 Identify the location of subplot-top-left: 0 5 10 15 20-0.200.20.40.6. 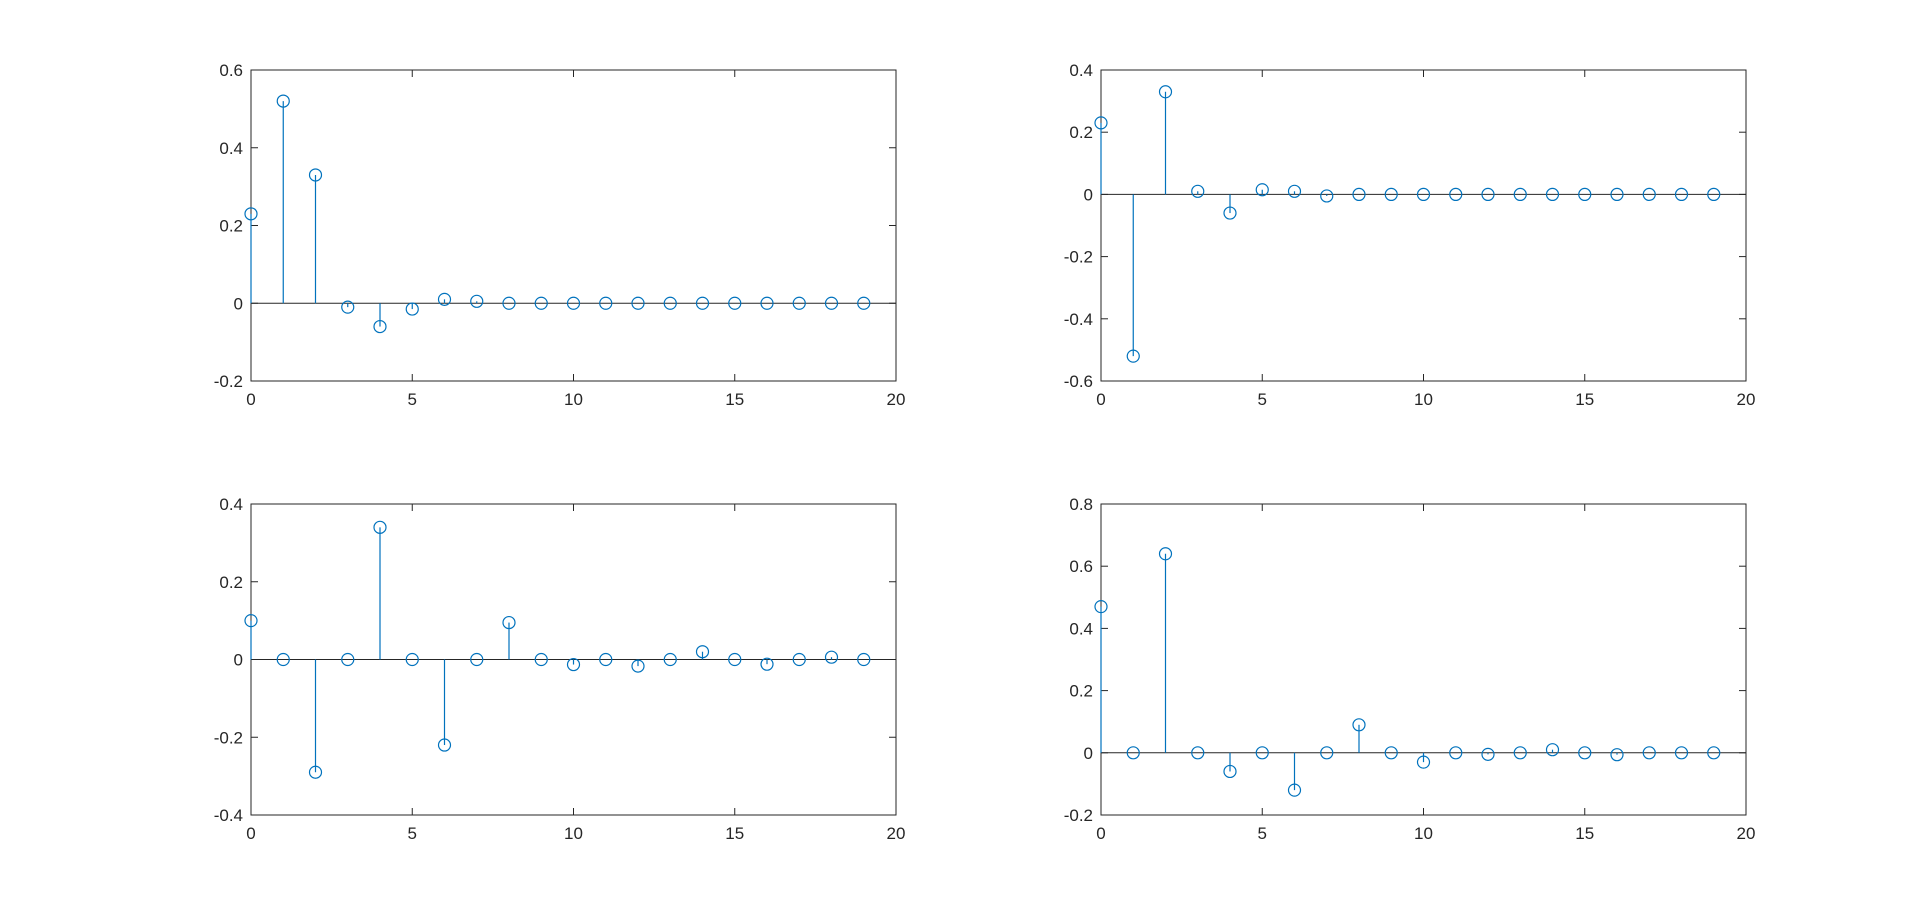
(560, 235).